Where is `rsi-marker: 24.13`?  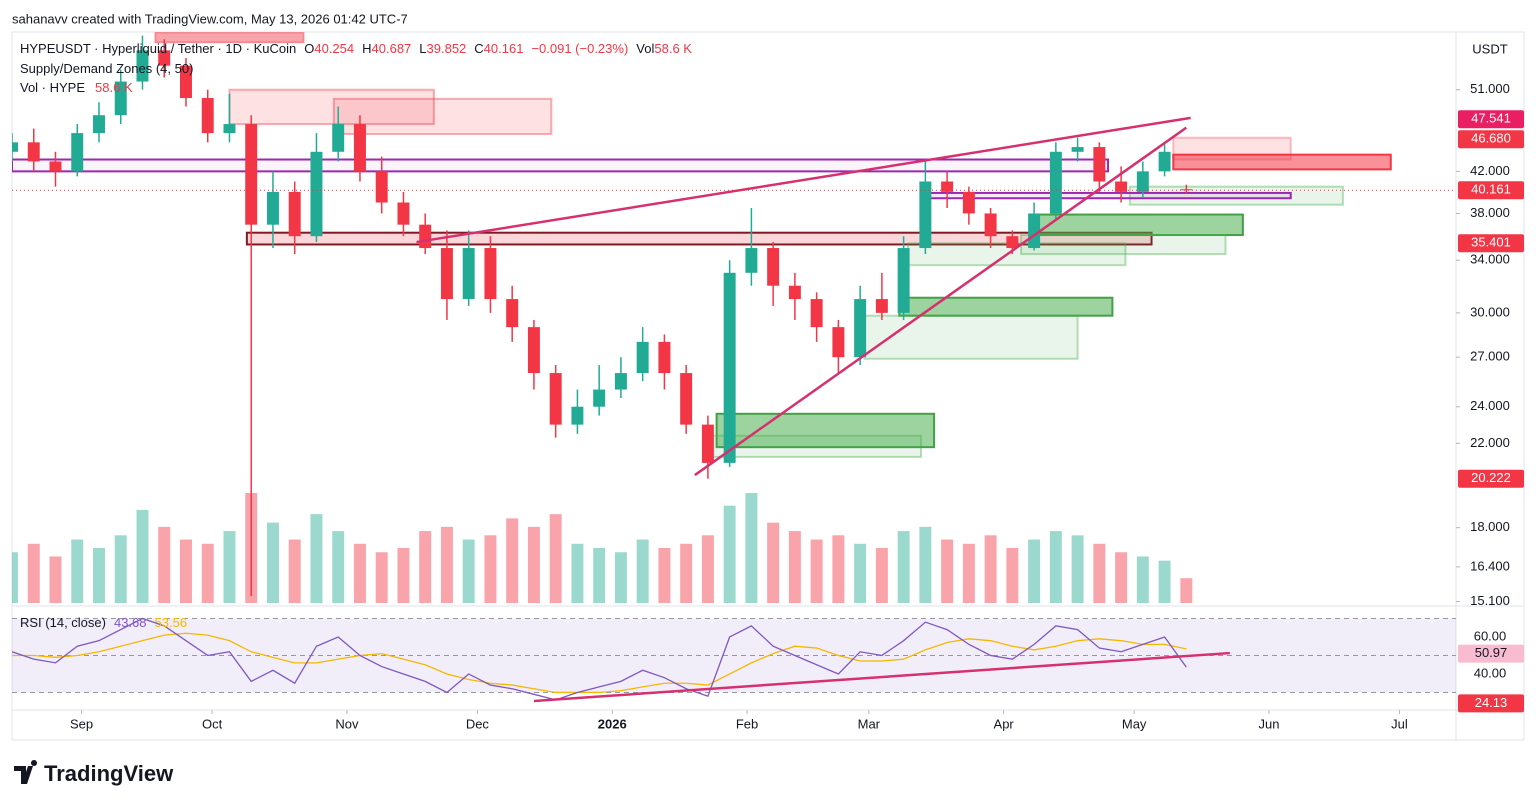
rsi-marker: 24.13 is located at coordinates (1491, 702).